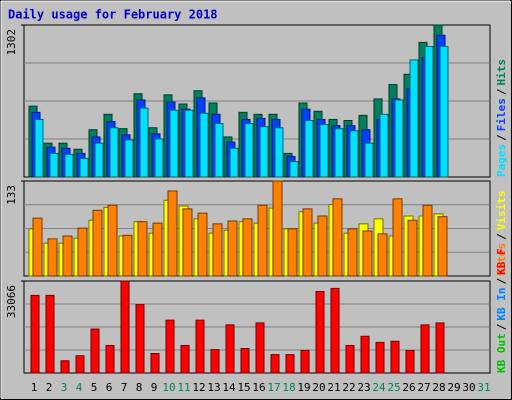 Image resolution: width=512 pixels, height=400 pixels. I want to click on x-tick-label: 16, so click(258, 387).